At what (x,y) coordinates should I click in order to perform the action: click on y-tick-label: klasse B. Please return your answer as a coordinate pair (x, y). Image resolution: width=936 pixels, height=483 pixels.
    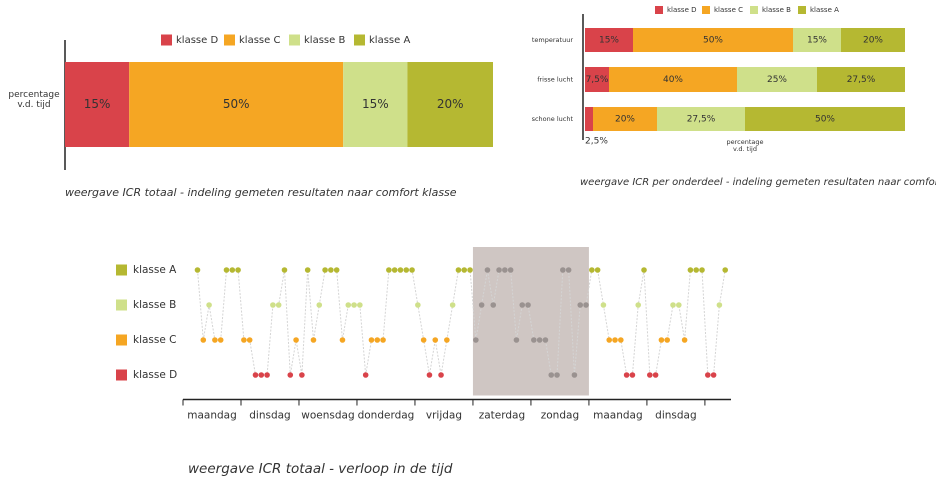
    Looking at the image, I should click on (154, 305).